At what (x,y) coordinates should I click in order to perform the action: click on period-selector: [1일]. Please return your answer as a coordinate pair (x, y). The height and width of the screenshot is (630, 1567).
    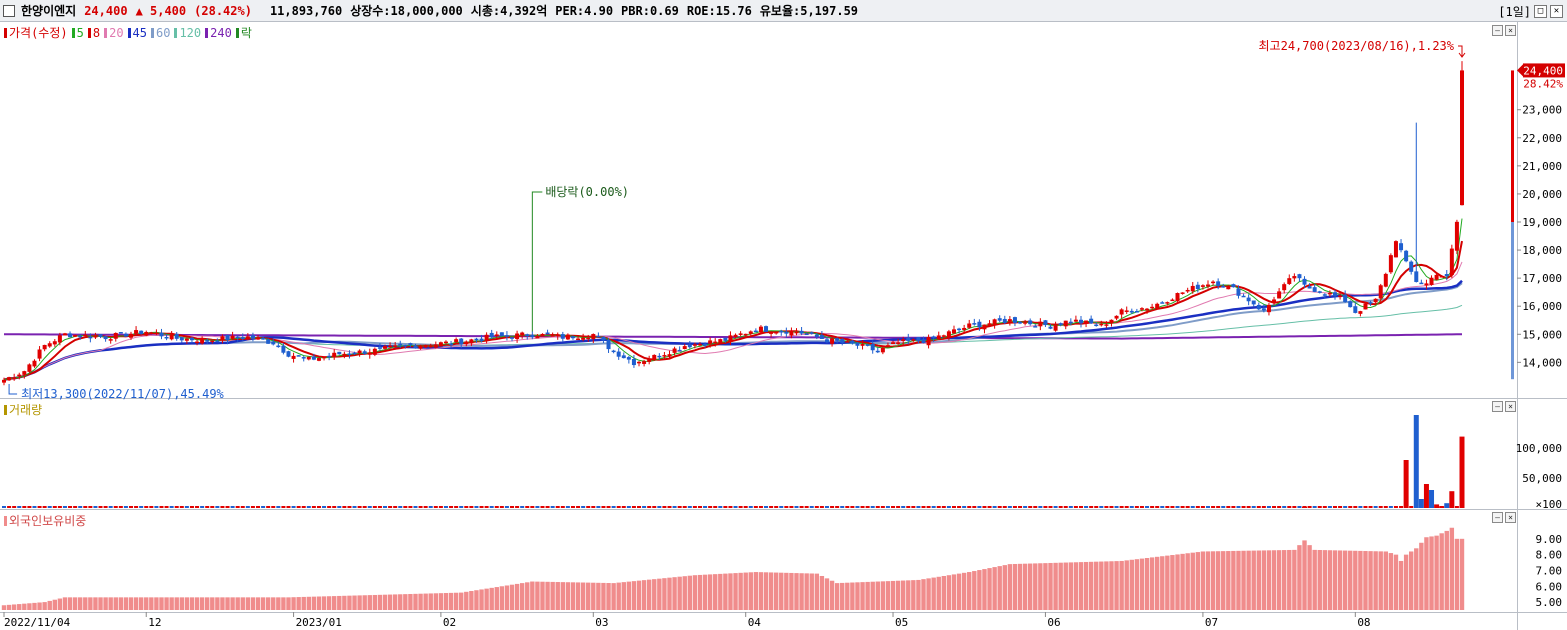
    Looking at the image, I should click on (1514, 12).